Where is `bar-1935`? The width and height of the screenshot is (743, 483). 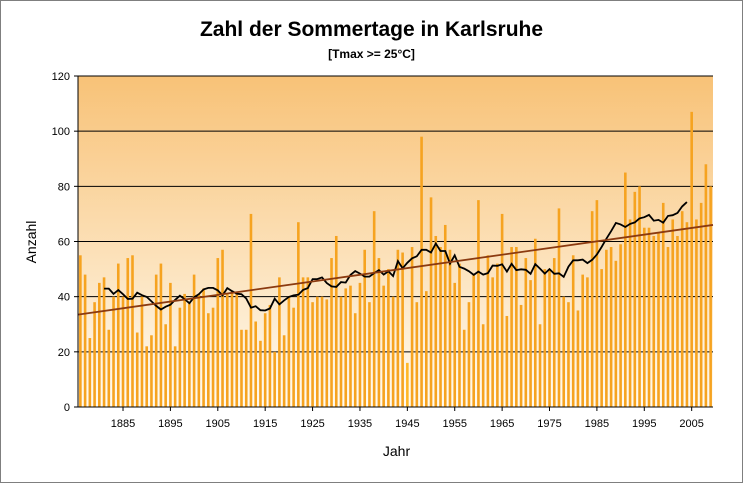 bar-1935 is located at coordinates (360, 344).